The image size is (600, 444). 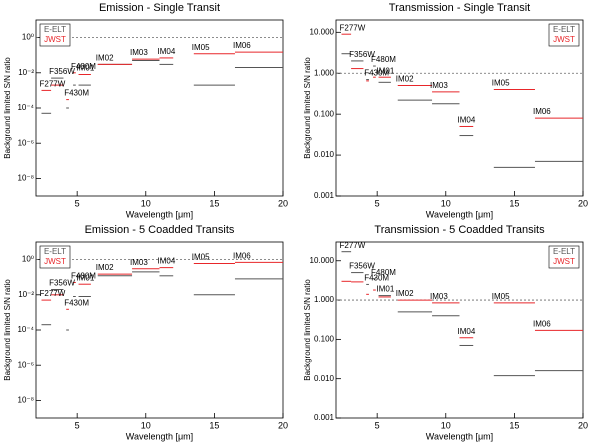 What do you see at coordinates (324, 338) in the screenshot?
I see `y-tick-label: 0.100` at bounding box center [324, 338].